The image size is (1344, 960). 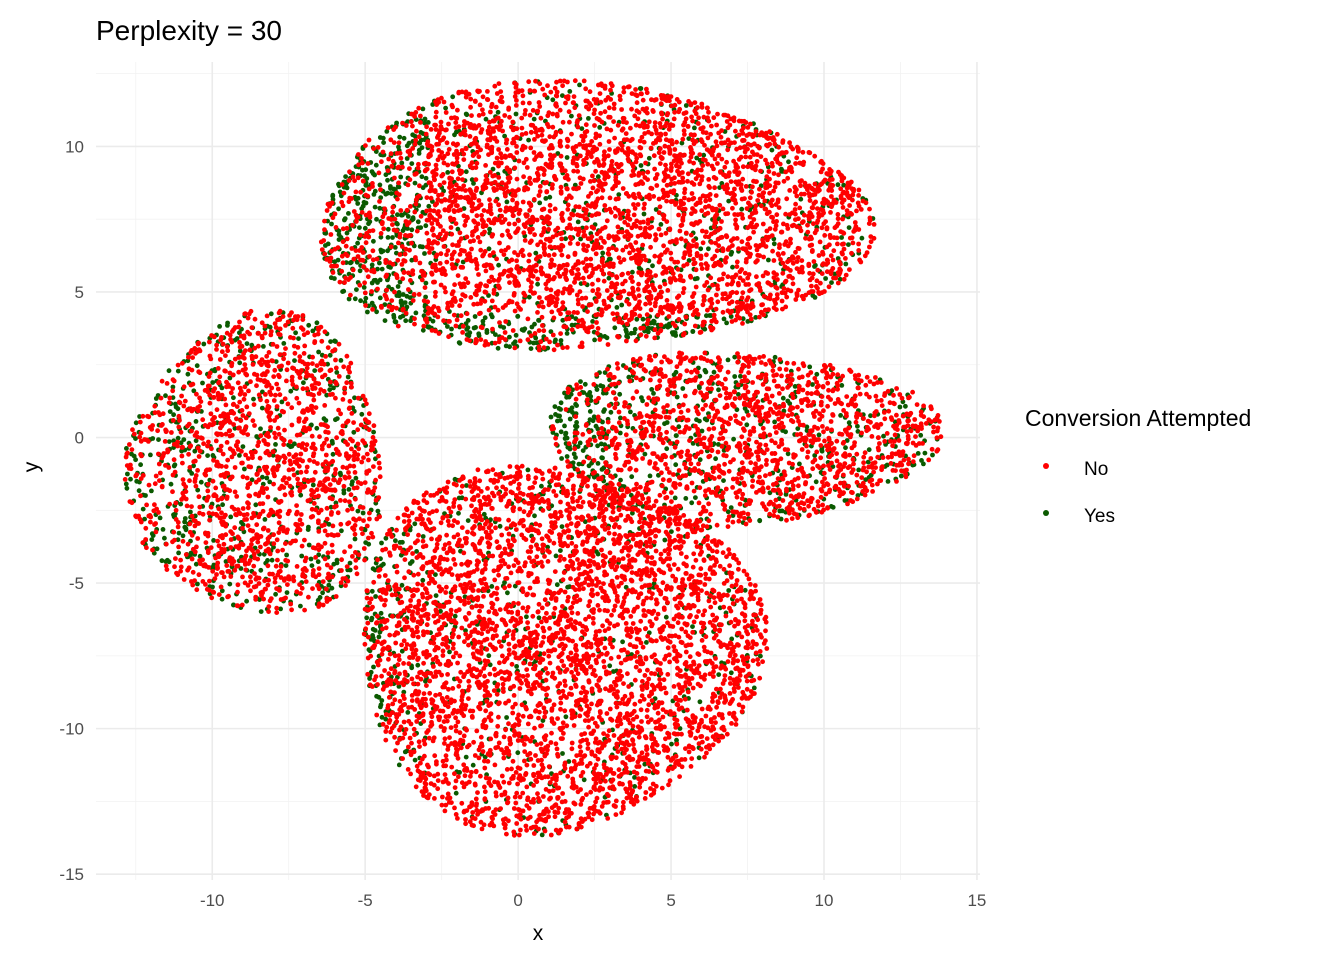 I want to click on point-yes-1933, so click(x=402, y=651).